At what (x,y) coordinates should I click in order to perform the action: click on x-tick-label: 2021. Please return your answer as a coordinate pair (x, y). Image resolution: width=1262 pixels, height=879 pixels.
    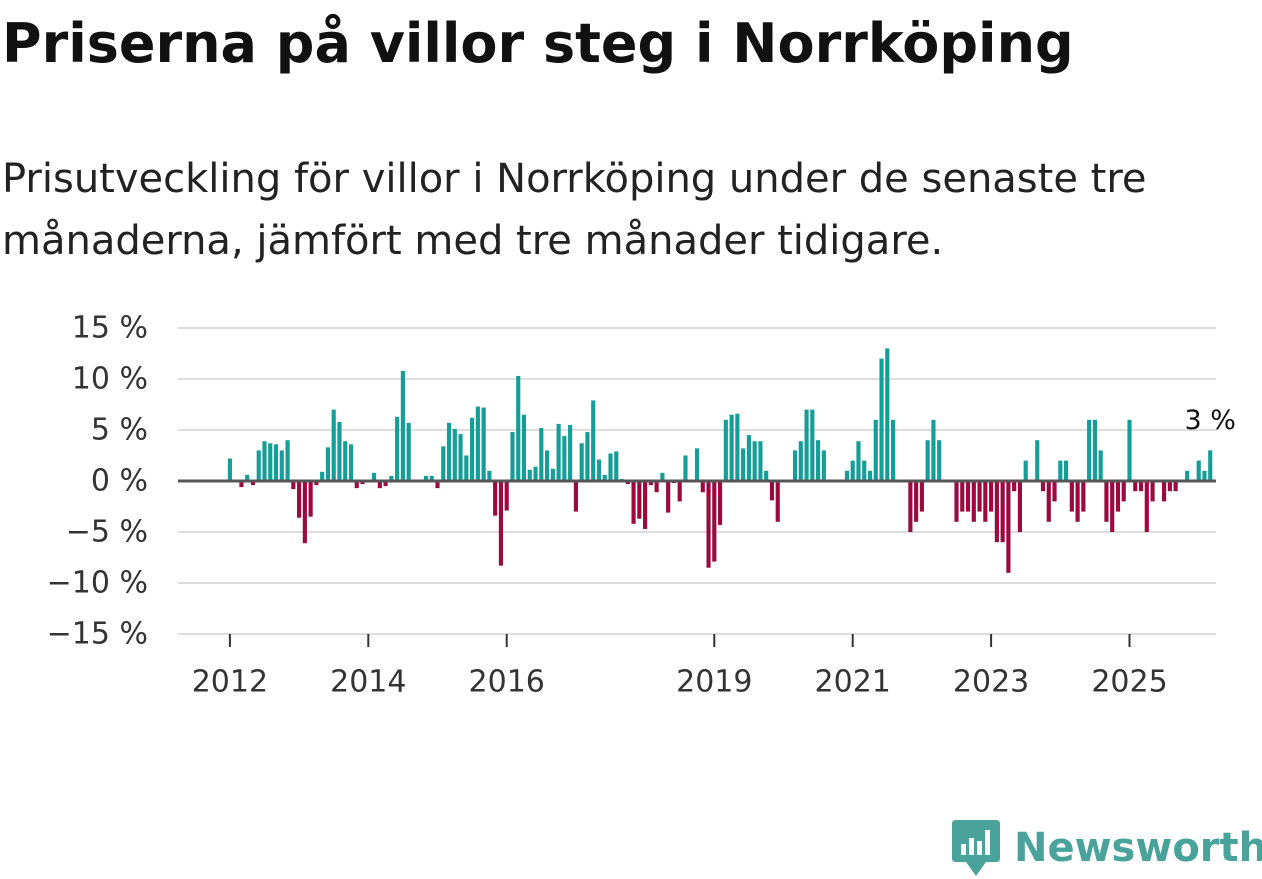
    Looking at the image, I should click on (853, 682).